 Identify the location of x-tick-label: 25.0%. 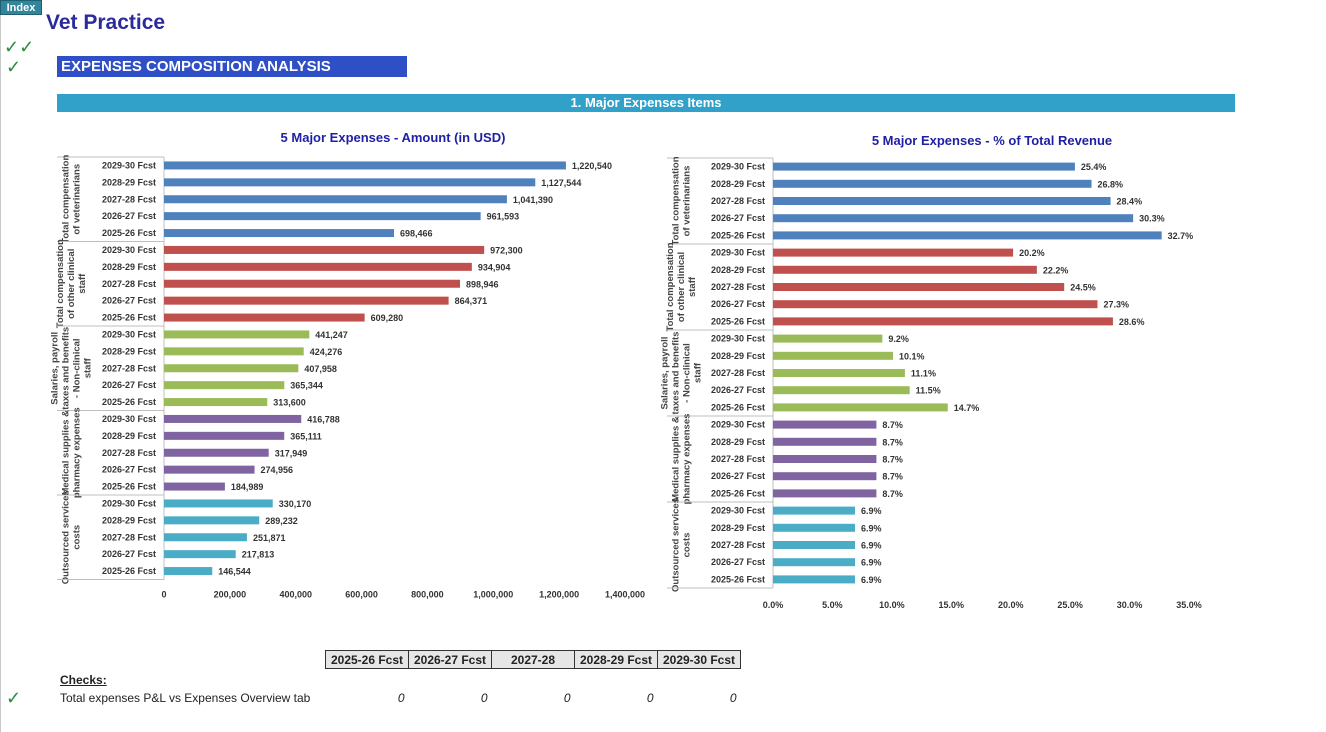
(1070, 605).